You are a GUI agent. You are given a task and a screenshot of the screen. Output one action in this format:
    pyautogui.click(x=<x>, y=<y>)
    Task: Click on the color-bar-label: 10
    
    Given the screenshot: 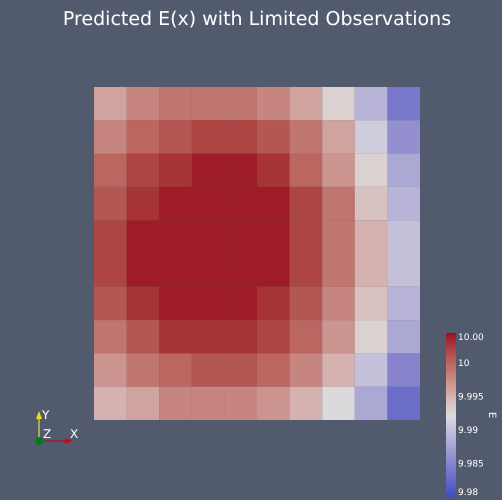 What is the action you would take?
    pyautogui.click(x=464, y=364)
    